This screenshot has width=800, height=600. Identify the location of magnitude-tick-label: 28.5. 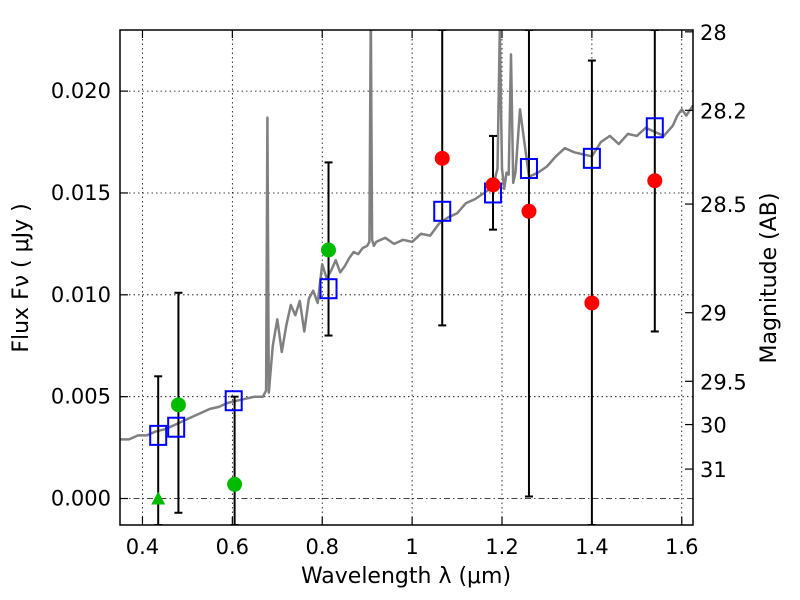
(723, 205).